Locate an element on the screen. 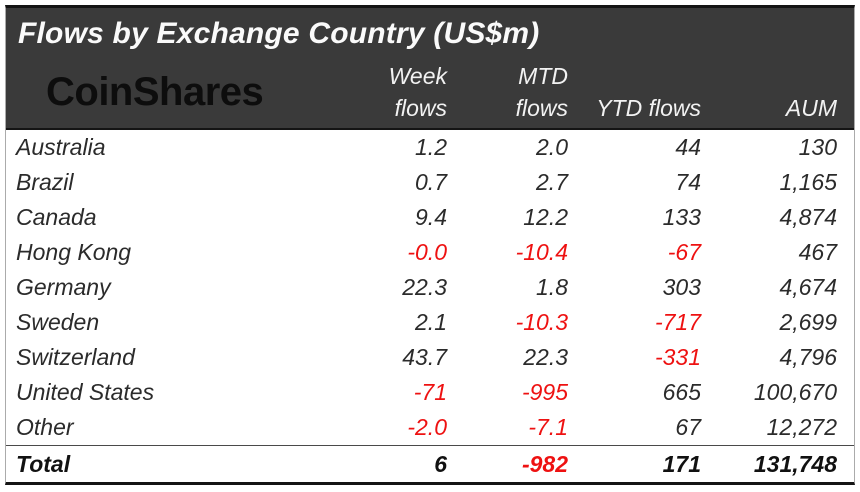 This screenshot has height=492, width=860. ytd-flows-cell: 44 is located at coordinates (688, 147).